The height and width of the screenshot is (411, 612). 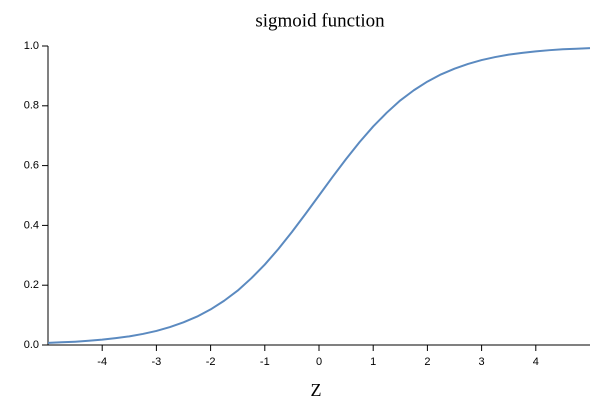 What do you see at coordinates (31, 345) in the screenshot?
I see `y-tick-label: 0.0` at bounding box center [31, 345].